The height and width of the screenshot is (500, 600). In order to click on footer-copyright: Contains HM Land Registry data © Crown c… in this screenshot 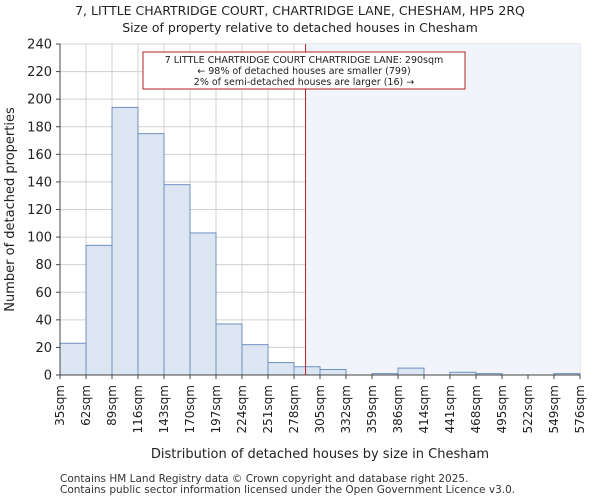, I will do `click(264, 479)`.